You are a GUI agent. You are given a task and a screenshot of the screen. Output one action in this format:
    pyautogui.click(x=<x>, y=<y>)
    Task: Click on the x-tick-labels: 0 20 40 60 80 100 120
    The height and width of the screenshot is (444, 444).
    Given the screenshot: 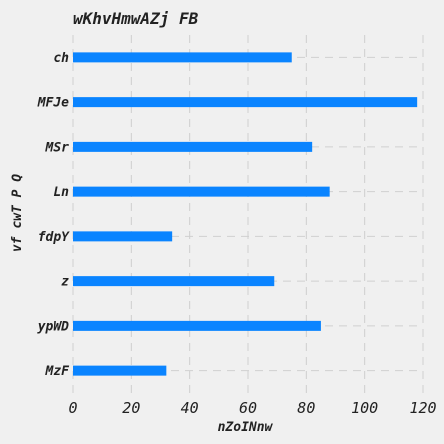 What is the action you would take?
    pyautogui.click(x=252, y=408)
    